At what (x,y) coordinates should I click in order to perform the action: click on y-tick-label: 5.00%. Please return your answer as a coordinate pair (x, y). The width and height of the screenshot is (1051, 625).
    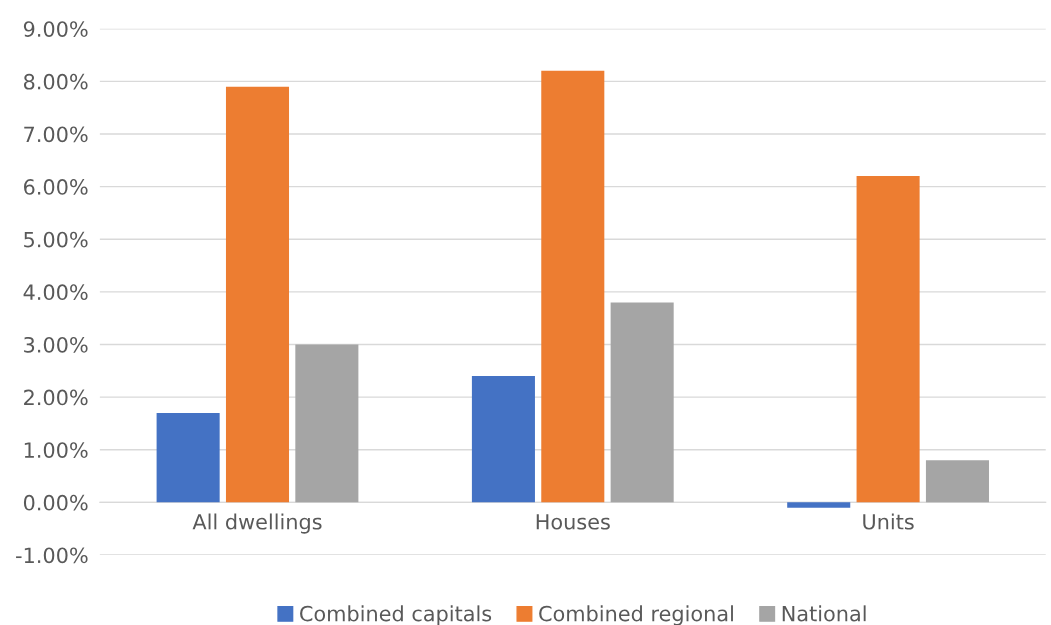
    Looking at the image, I should click on (56, 239).